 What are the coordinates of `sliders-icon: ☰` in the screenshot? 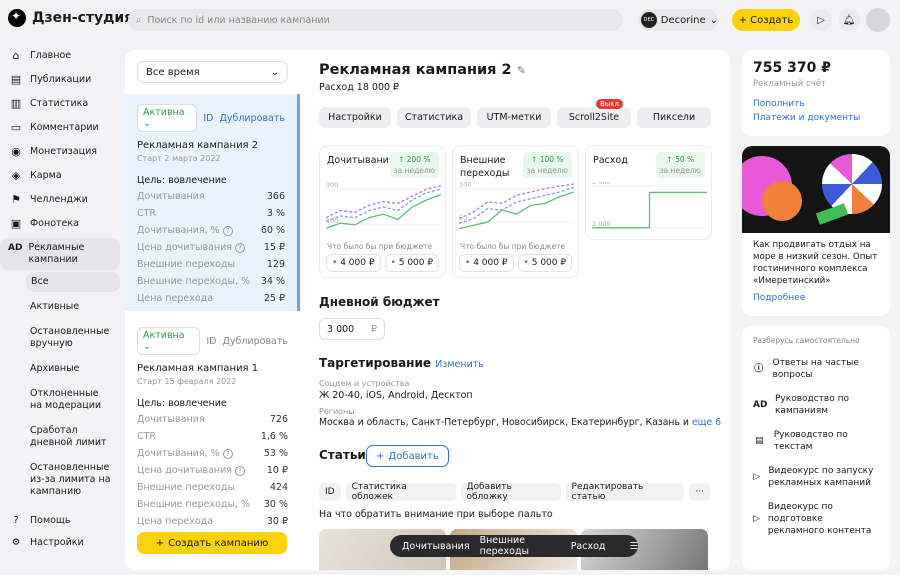 It's located at (633, 546).